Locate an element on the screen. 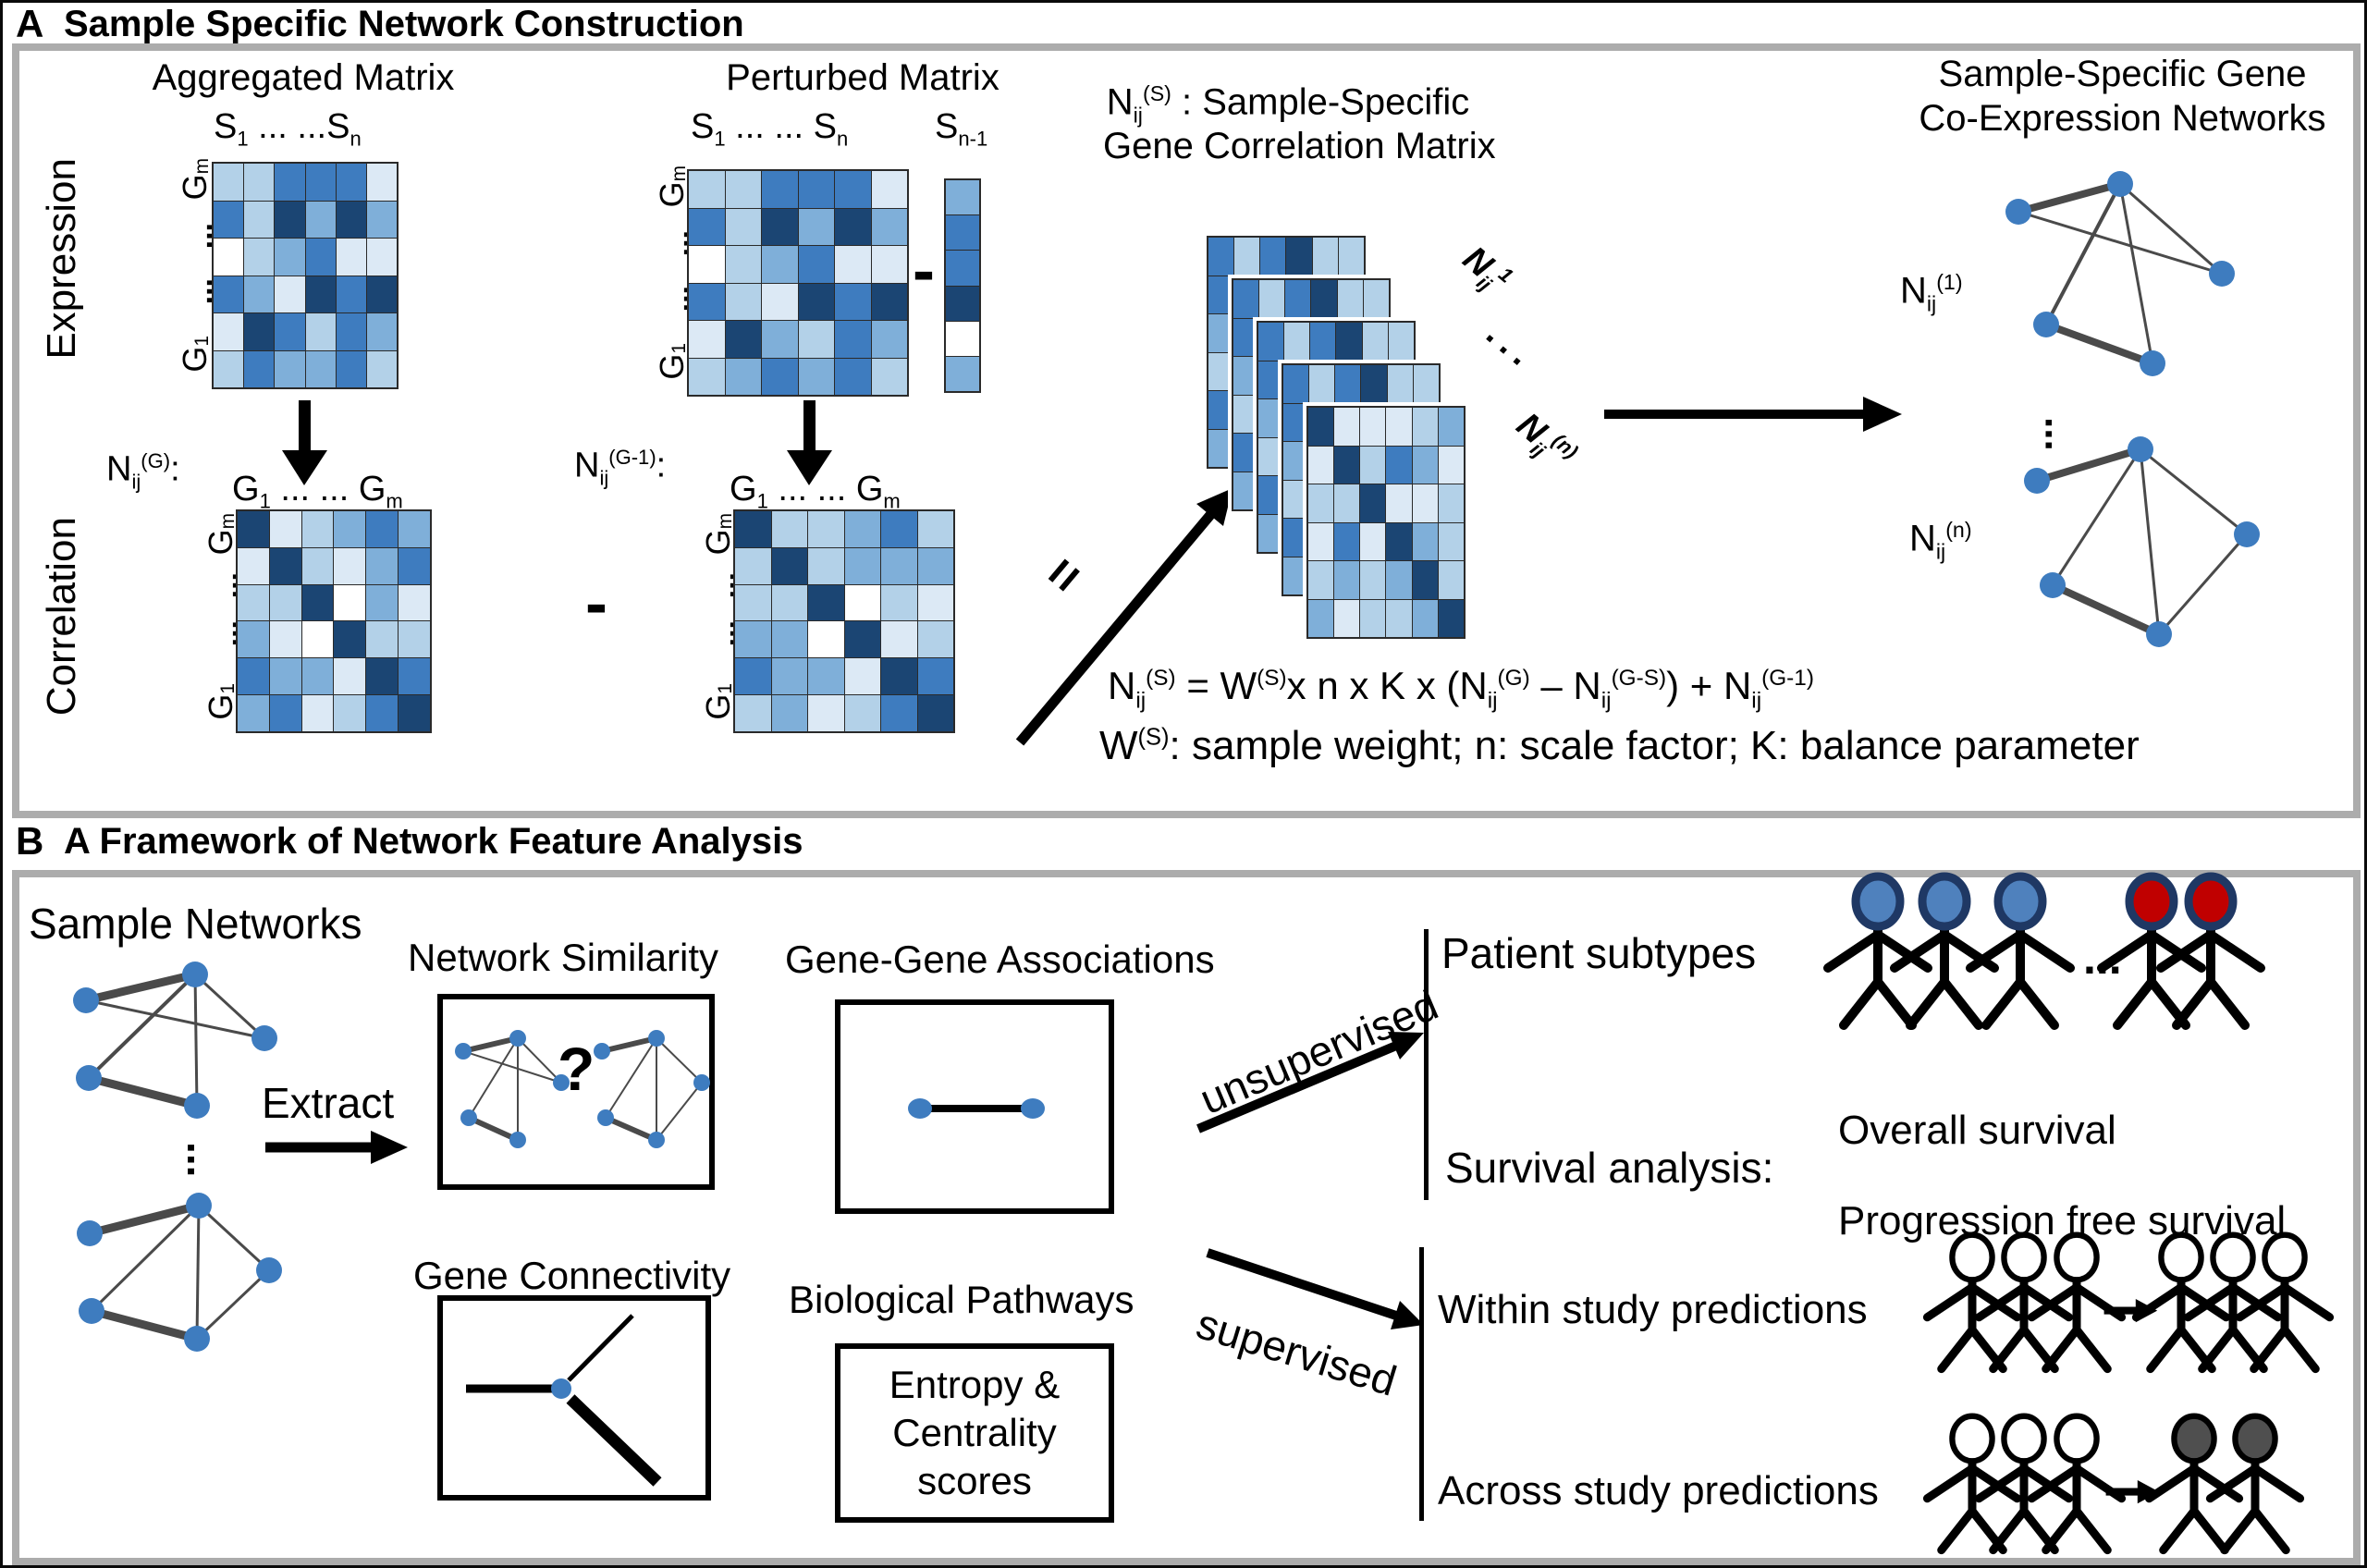  aggregated-matrix is located at coordinates (305, 275).